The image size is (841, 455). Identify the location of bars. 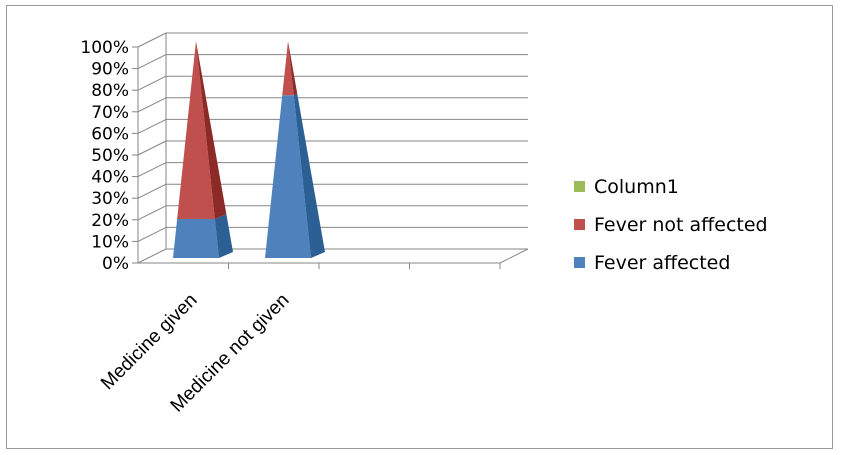
(249, 149).